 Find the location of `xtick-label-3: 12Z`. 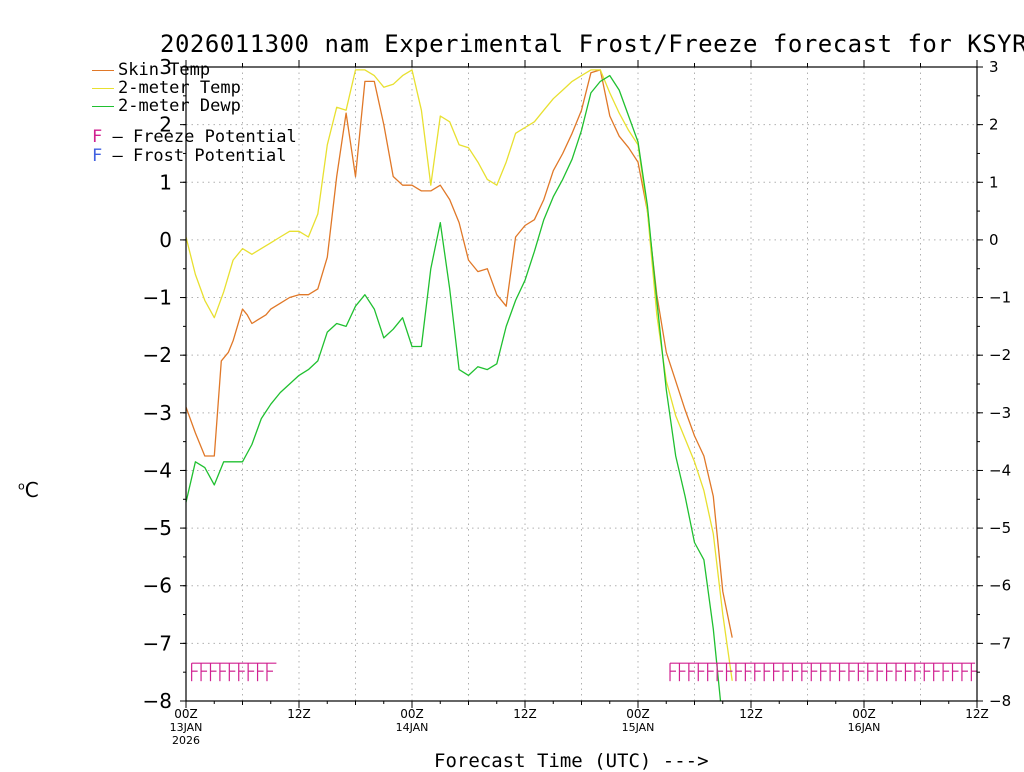

xtick-label-3: 12Z is located at coordinates (525, 714).